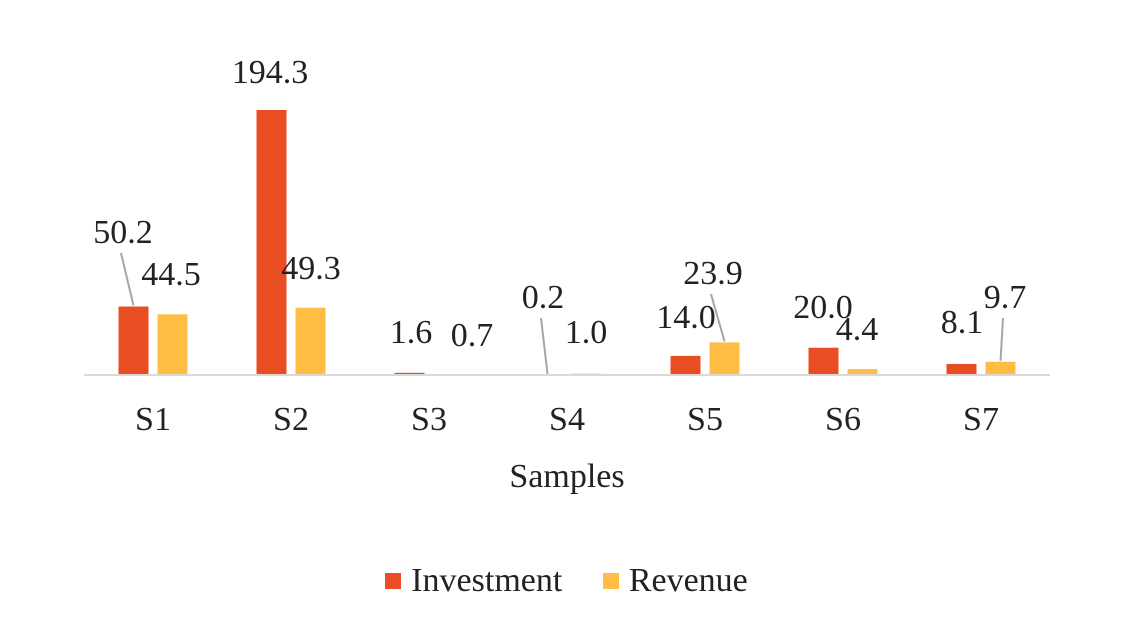  I want to click on legend-item-investment: Investment, so click(473, 581).